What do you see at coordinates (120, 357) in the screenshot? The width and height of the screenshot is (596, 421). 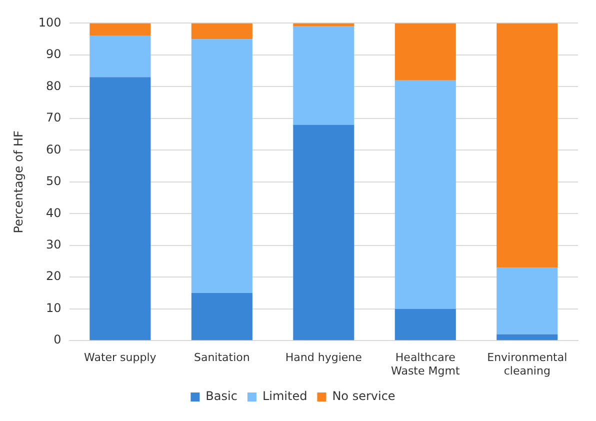 I see `x-tick-label: Water supply` at bounding box center [120, 357].